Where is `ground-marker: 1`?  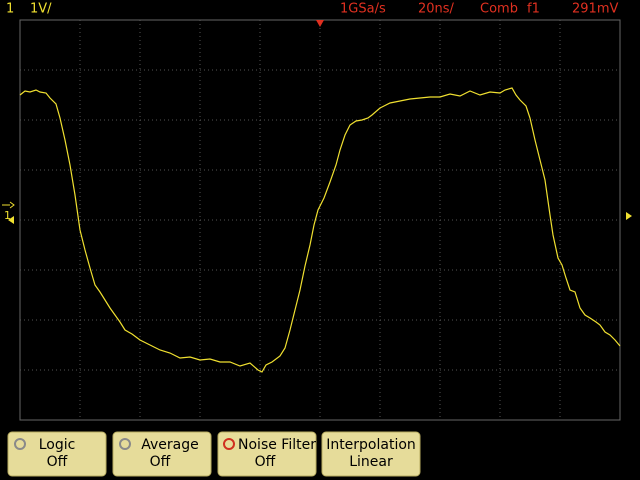 ground-marker: 1 is located at coordinates (7, 215).